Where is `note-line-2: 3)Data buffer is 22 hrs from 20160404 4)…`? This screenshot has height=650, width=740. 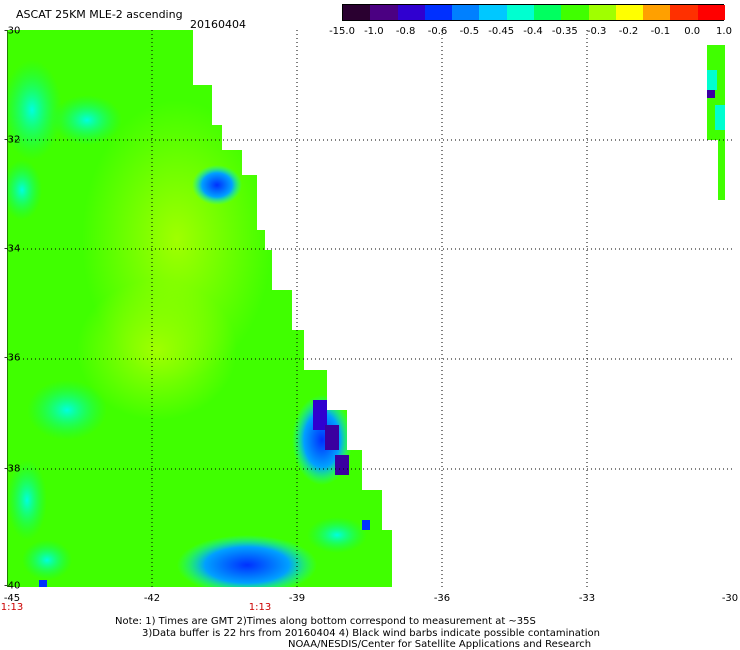
note-line-2: 3)Data buffer is 22 hrs from 20160404 4)… is located at coordinates (371, 633).